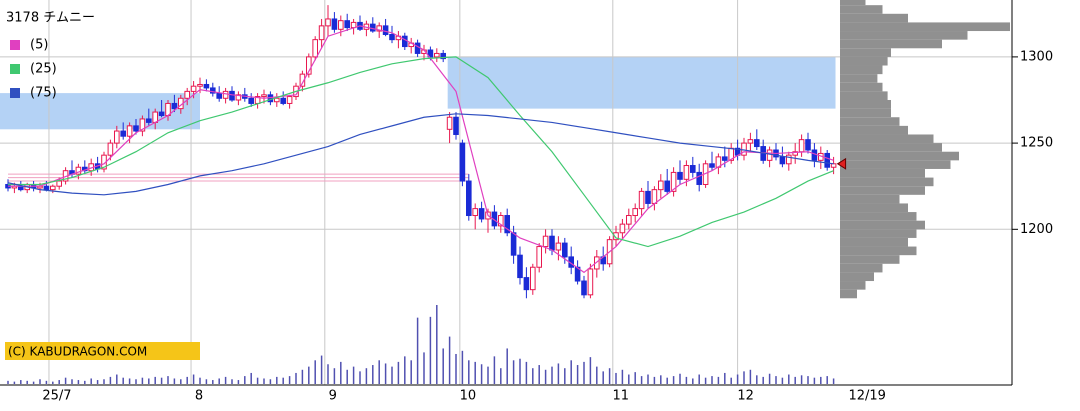 Image resolution: width=1080 pixels, height=411 pixels. I want to click on x-tick-label: 9, so click(333, 396).